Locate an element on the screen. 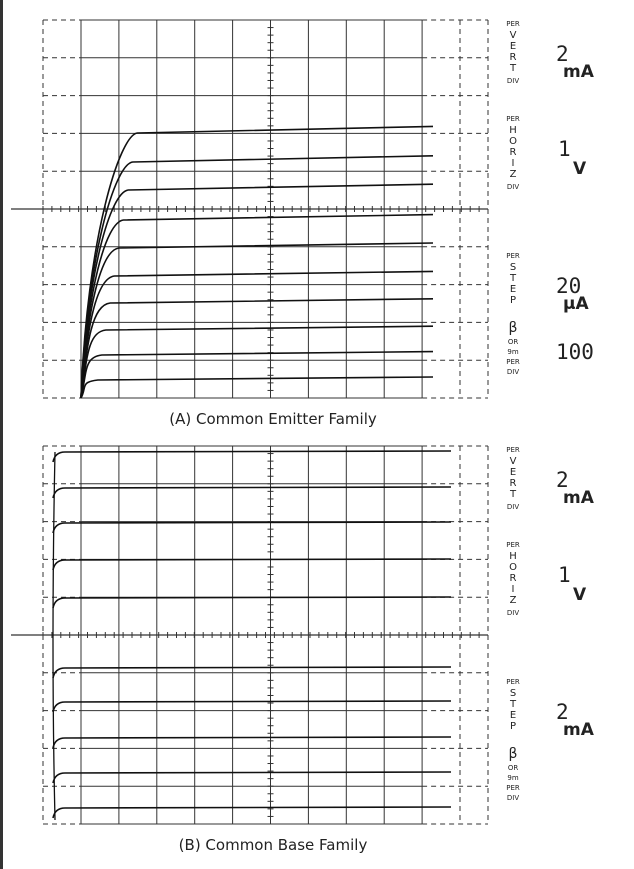 The width and height of the screenshot is (634, 869). readout-value: 20 is located at coordinates (569, 286).